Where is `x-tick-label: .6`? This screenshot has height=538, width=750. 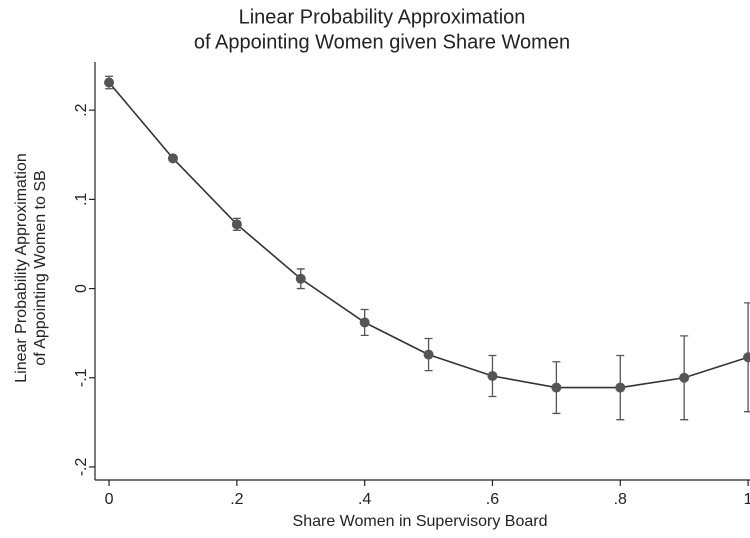 x-tick-label: .6 is located at coordinates (492, 499).